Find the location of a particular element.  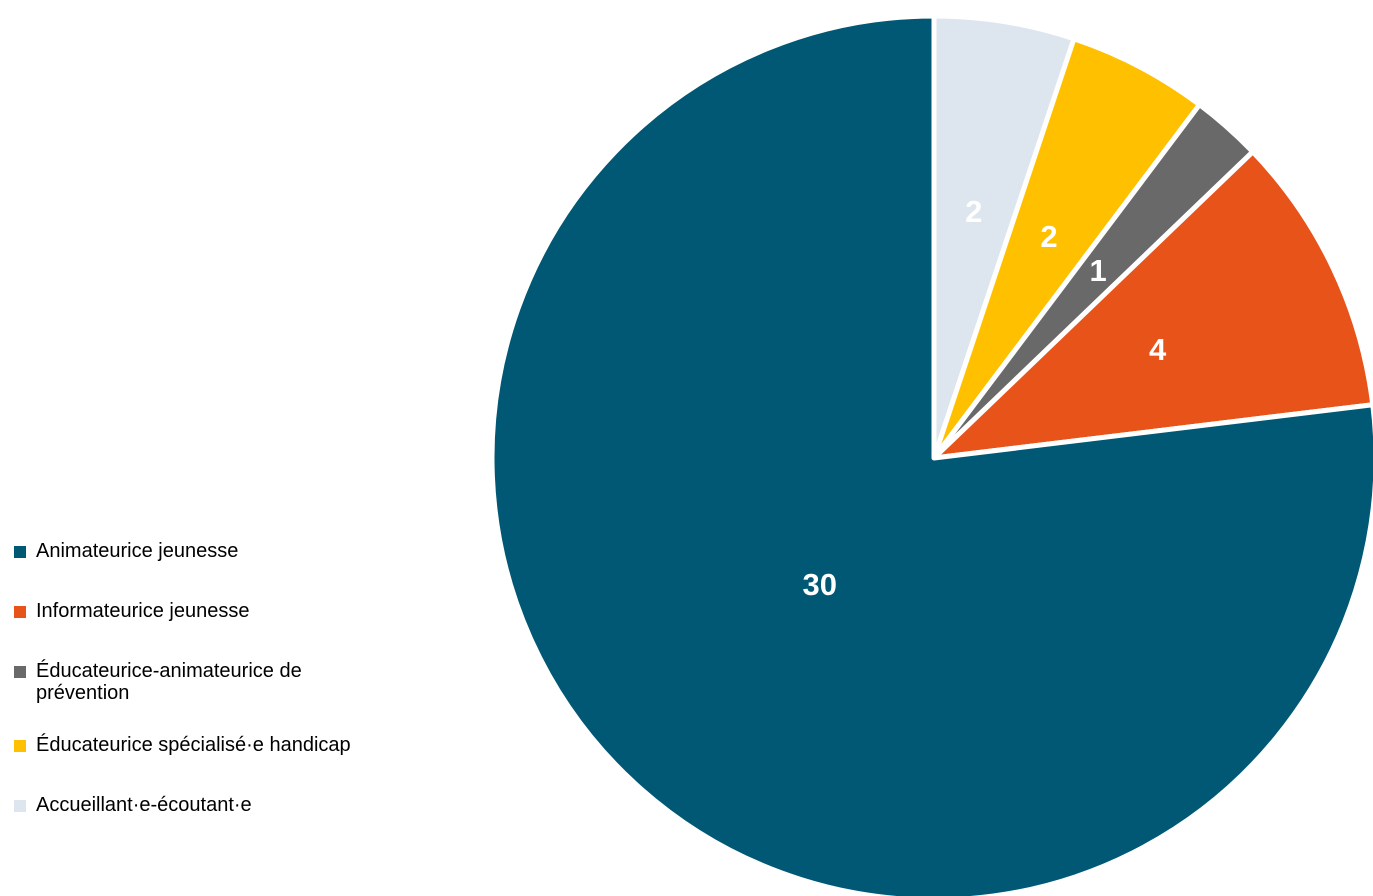

legend-item-accueillant-ecoutant: Accueillant·e-écoutant·e is located at coordinates (247, 805).